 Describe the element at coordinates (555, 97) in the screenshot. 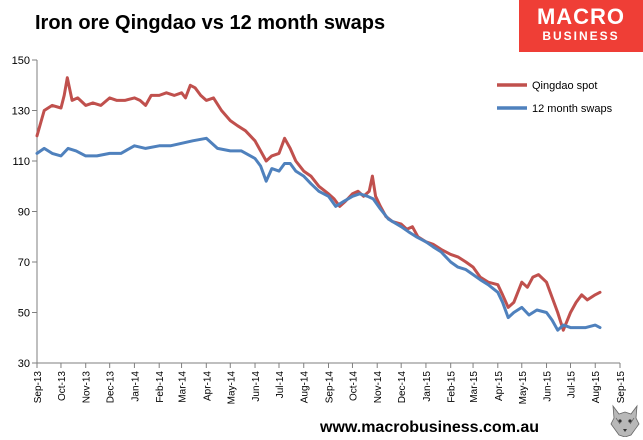

I see `chart-legend: Qingdao spot 12 month swaps` at that location.